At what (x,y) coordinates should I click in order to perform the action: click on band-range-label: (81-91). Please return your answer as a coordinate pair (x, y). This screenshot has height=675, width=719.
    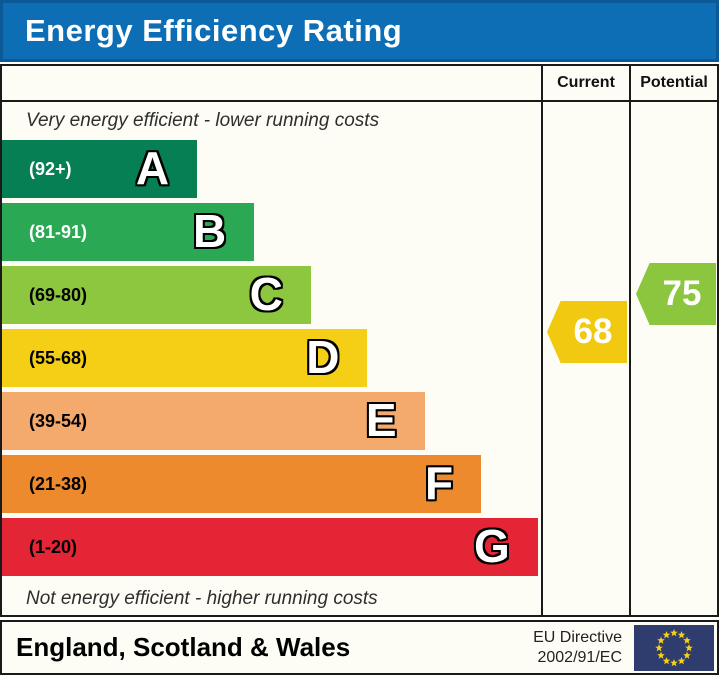
    Looking at the image, I should click on (58, 232).